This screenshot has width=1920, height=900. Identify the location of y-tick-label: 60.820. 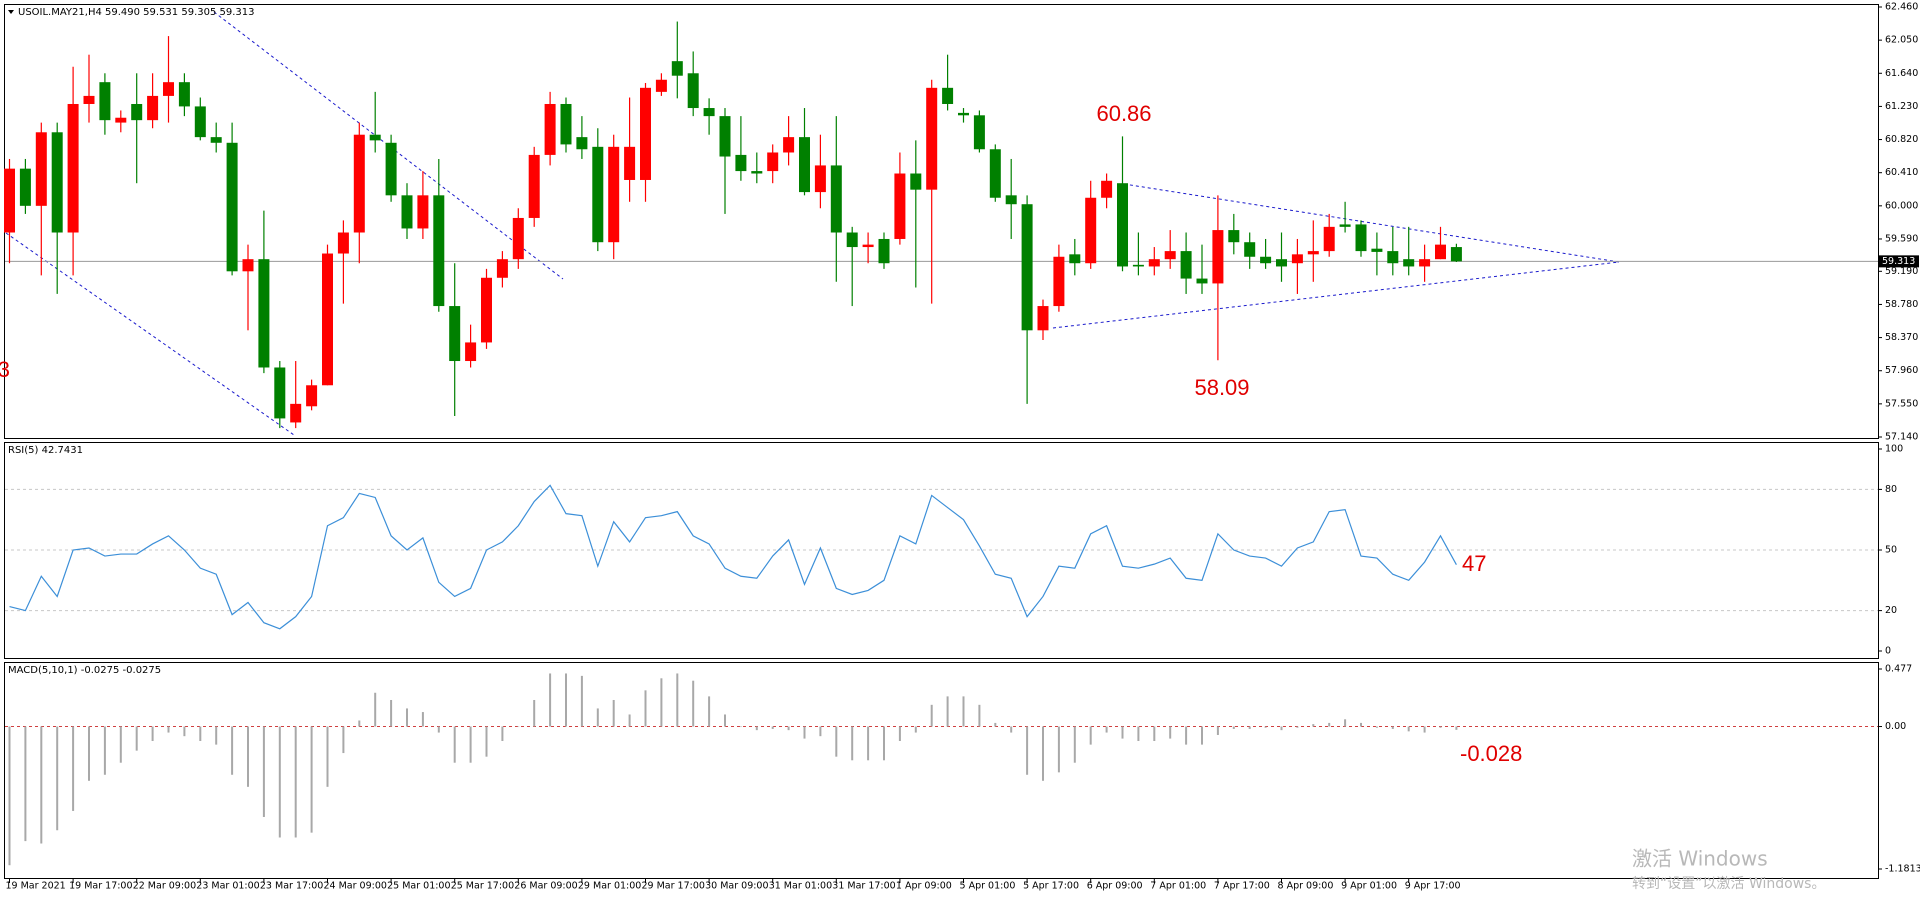
(1901, 139).